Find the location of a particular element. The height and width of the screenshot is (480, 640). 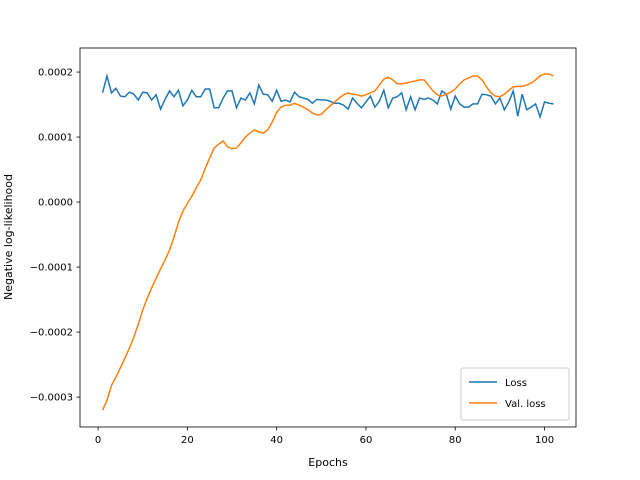

line-series is located at coordinates (327, 96).